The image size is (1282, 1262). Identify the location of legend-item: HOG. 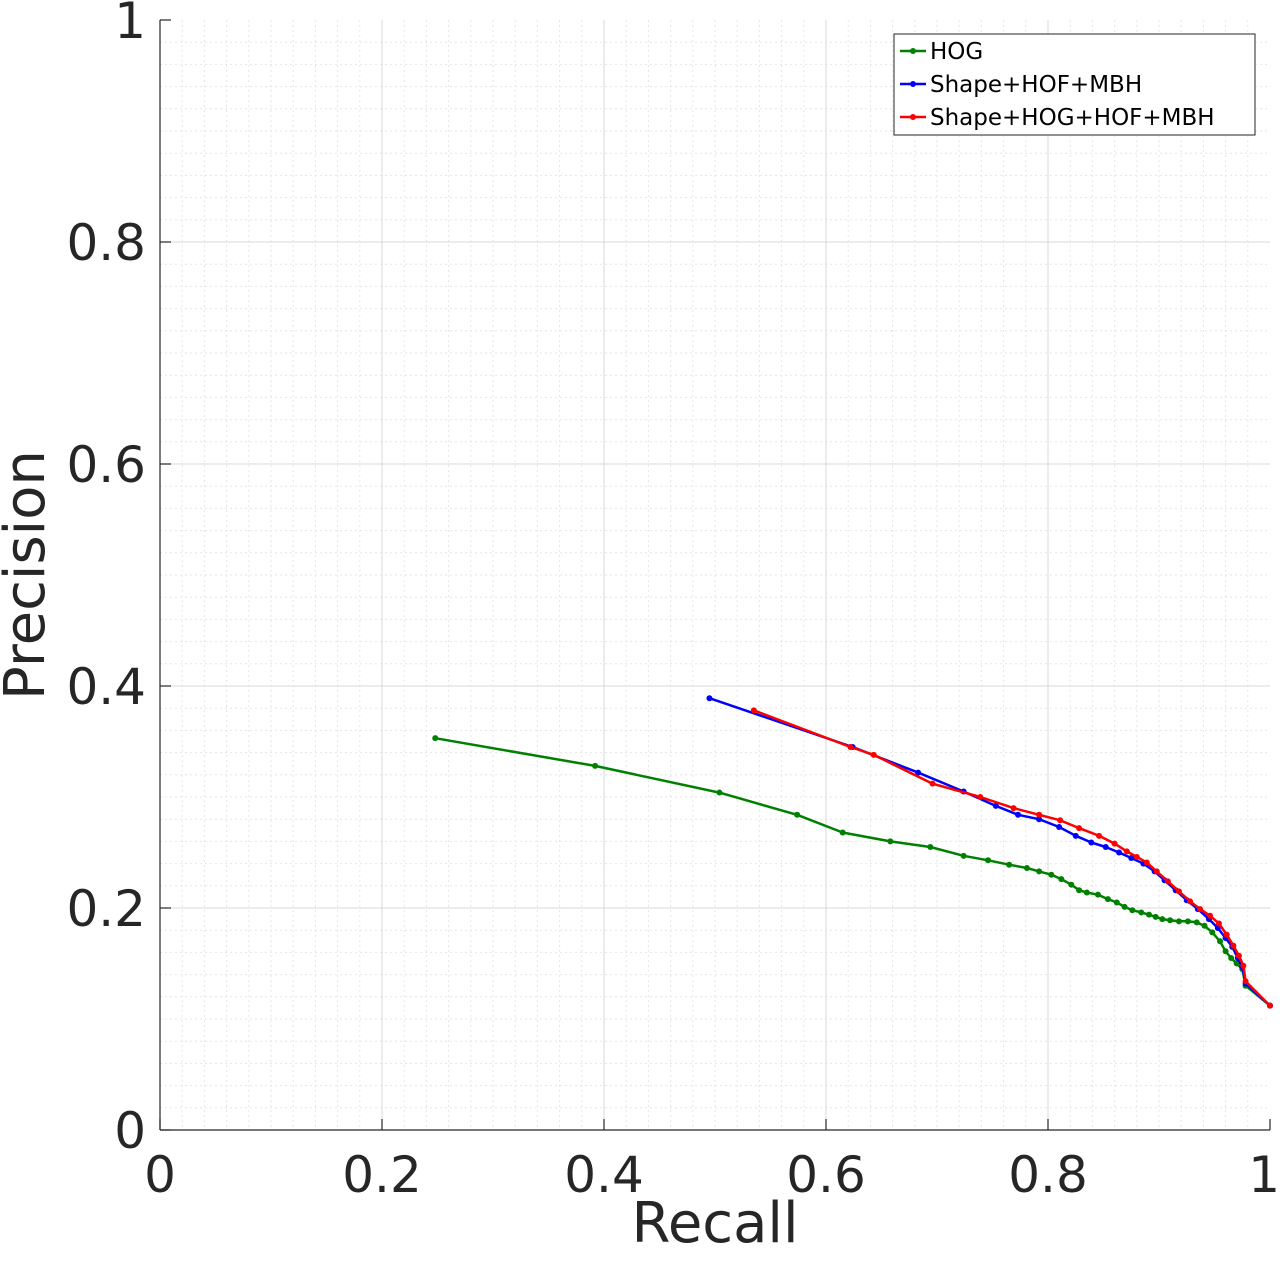
(941, 52).